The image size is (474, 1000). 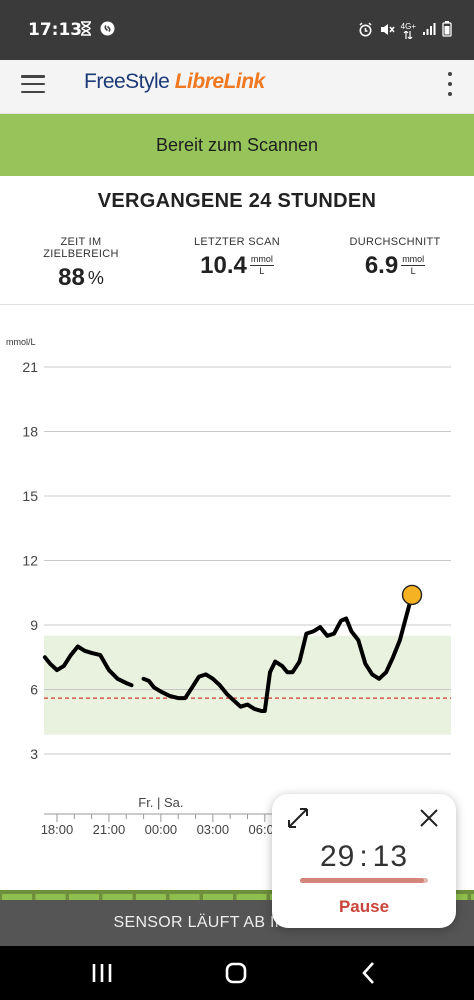 I want to click on timer-progress-bar, so click(x=364, y=880).